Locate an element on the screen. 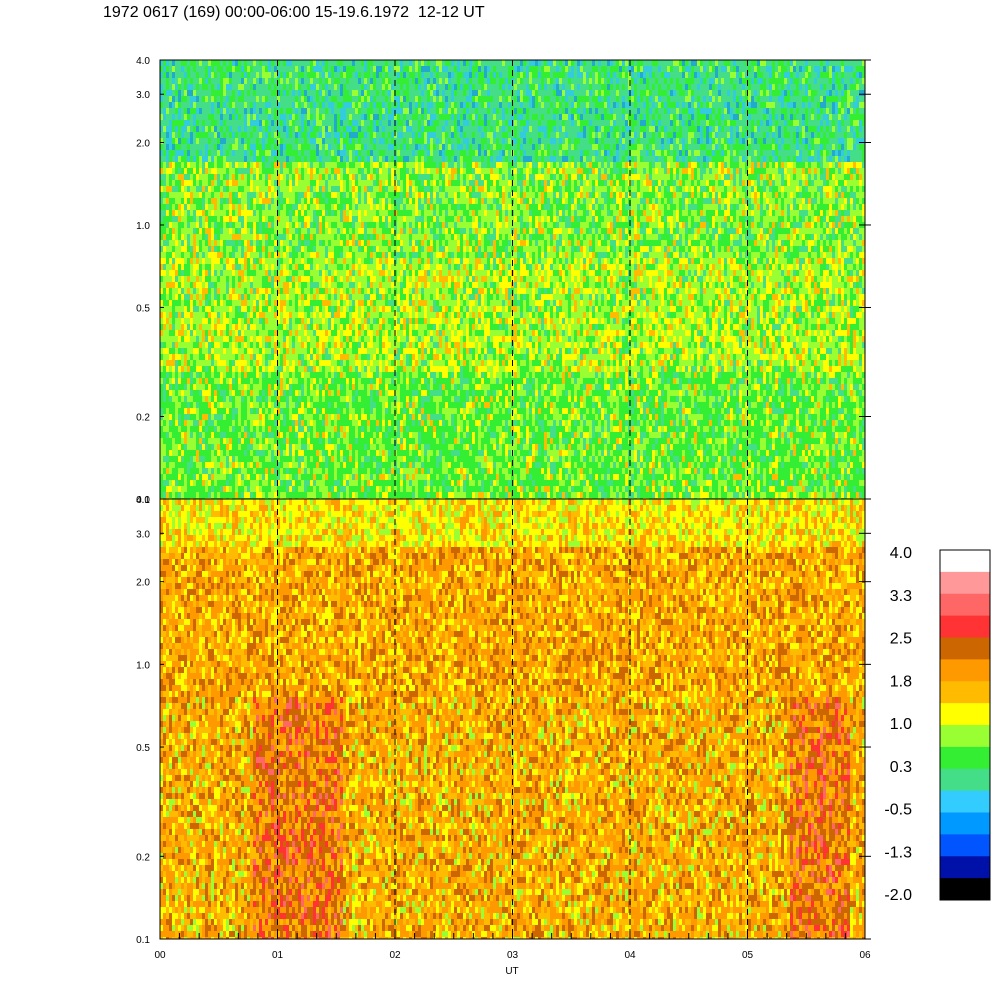 Image resolution: width=1000 pixels, height=1000 pixels. x-tick-label: 06 is located at coordinates (865, 955).